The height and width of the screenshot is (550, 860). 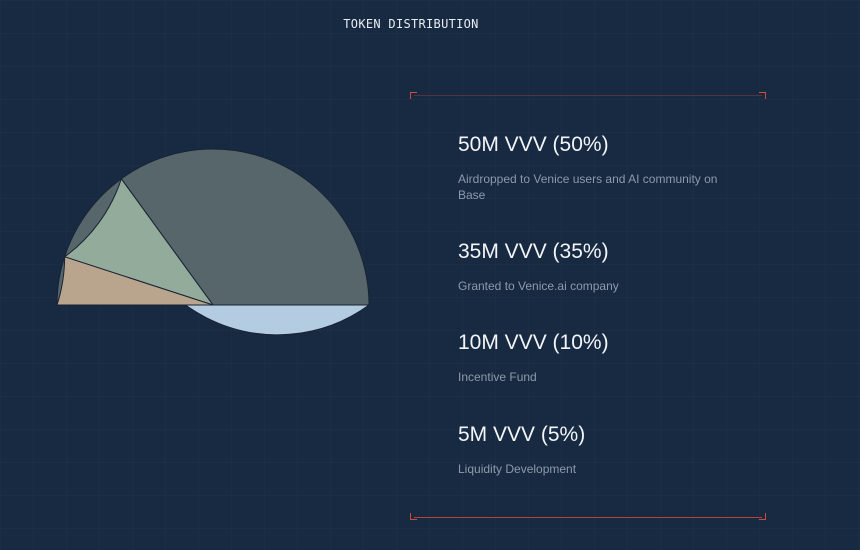 What do you see at coordinates (598, 358) in the screenshot?
I see `legend-item-incentive: 10M VVV (10%) Incentive Fund` at bounding box center [598, 358].